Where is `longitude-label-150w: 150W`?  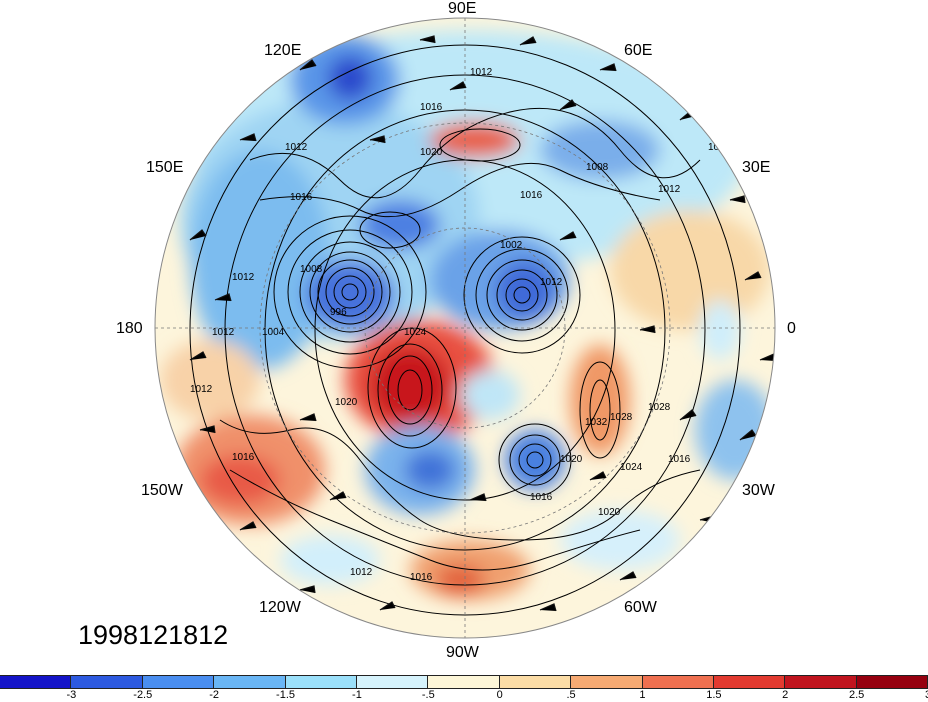
longitude-label-150w: 150W is located at coordinates (162, 490).